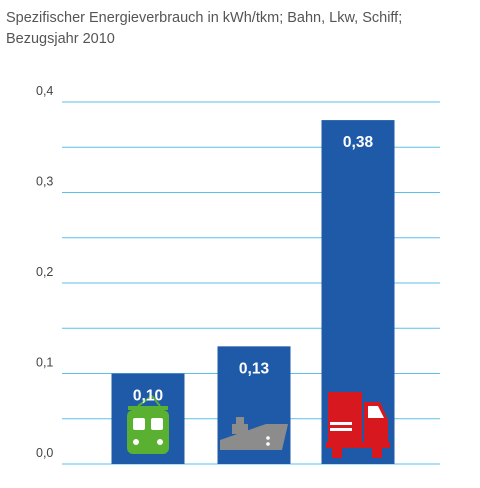 This screenshot has width=480, height=488. Describe the element at coordinates (148, 432) in the screenshot. I see `train-body` at that location.